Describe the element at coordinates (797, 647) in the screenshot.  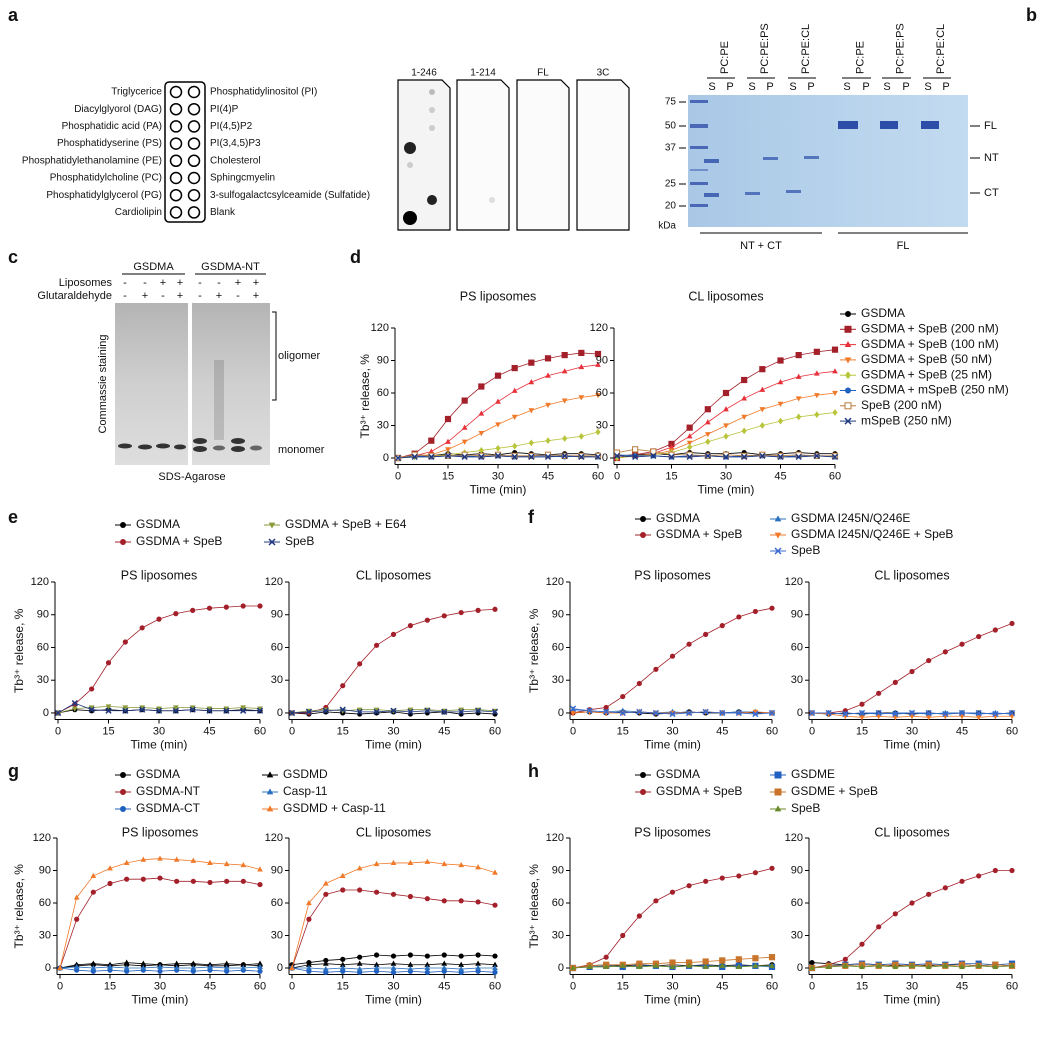
I see `y-tick-label: 60` at that location.